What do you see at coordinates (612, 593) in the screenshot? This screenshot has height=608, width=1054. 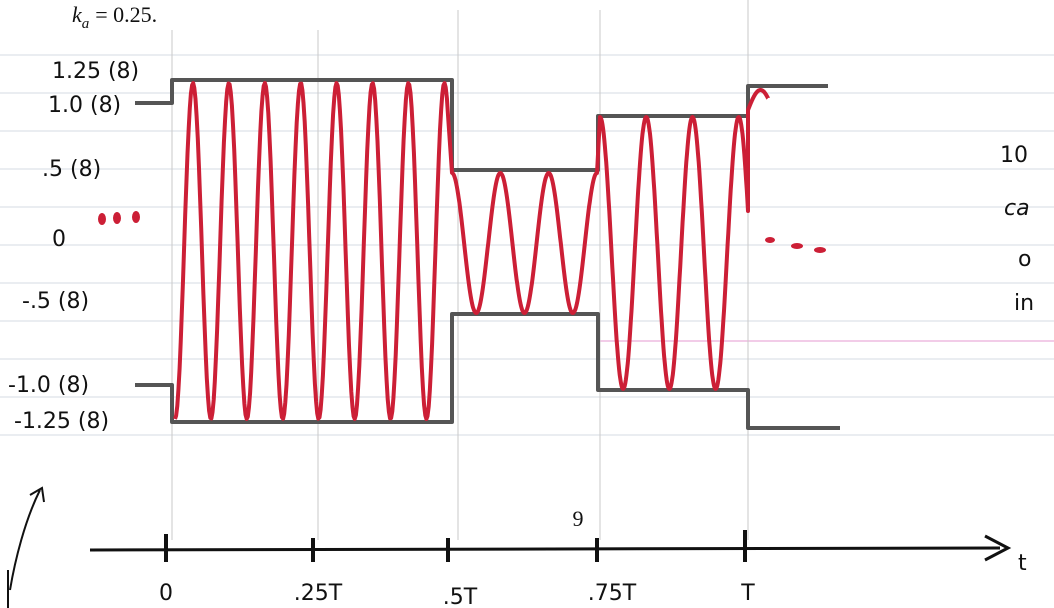 I see `x-label: .75T` at bounding box center [612, 593].